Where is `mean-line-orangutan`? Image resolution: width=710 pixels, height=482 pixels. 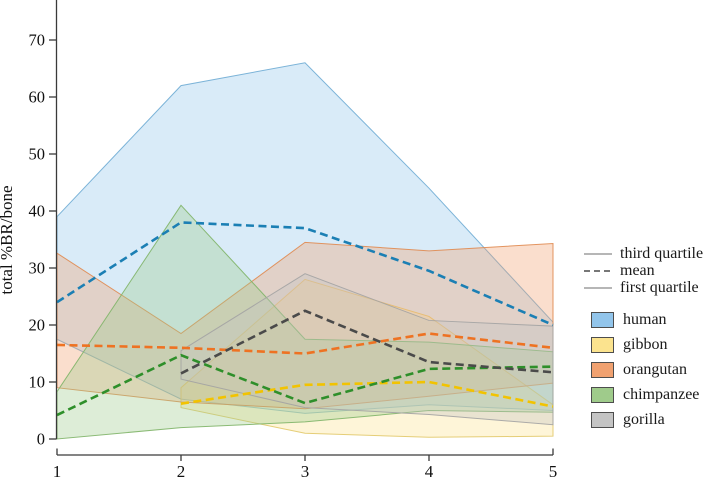
mean-line-orangutan is located at coordinates (305, 343).